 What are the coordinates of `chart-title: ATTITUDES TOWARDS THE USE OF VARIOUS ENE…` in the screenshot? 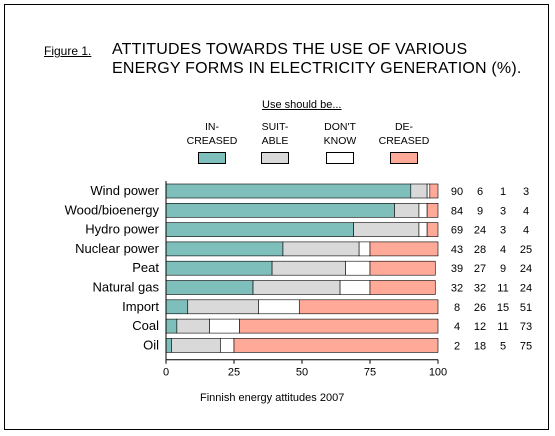 It's located at (317, 59).